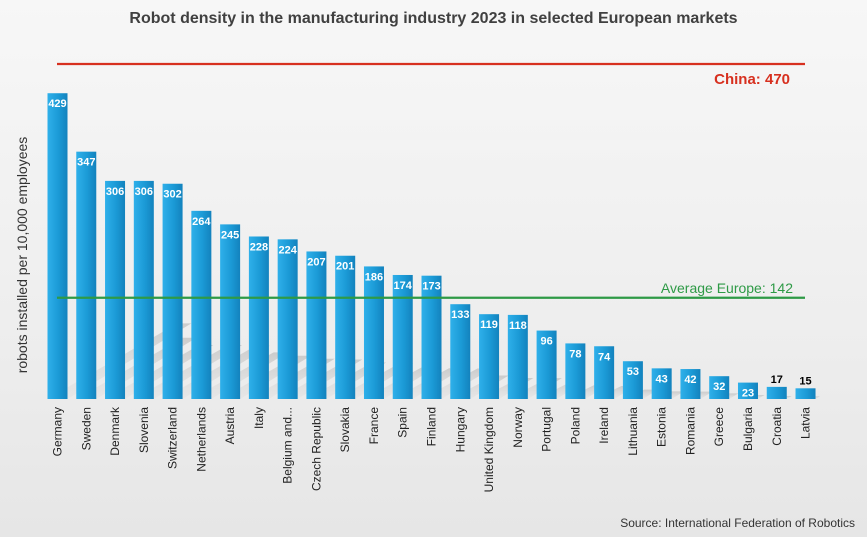  What do you see at coordinates (374, 426) in the screenshot?
I see `x-tick-label: France` at bounding box center [374, 426].